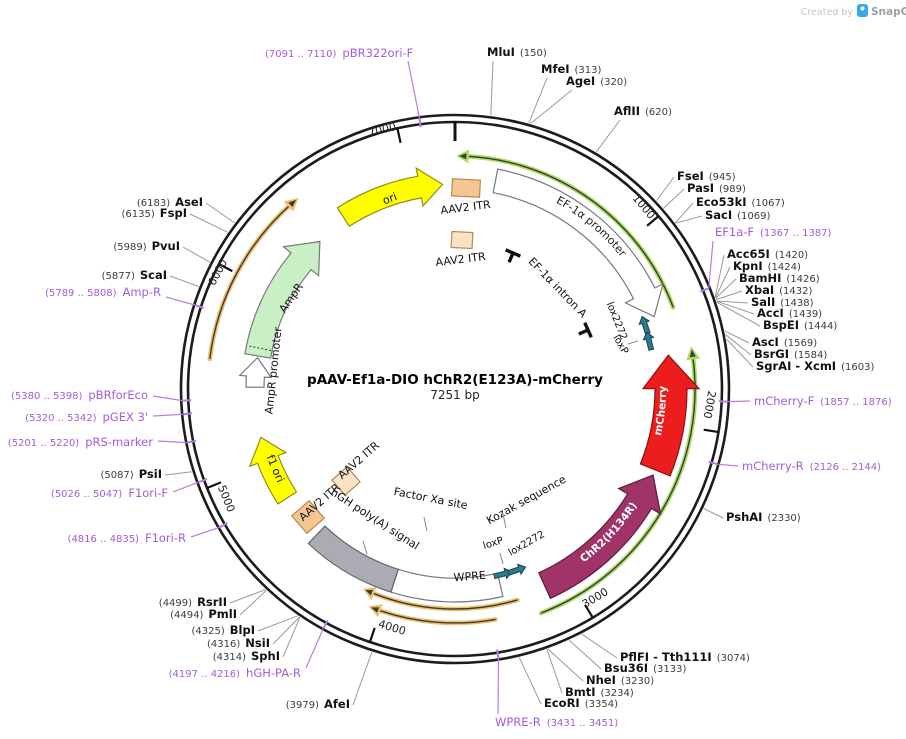 The height and width of the screenshot is (739, 906). What do you see at coordinates (600, 537) in the screenshot?
I see `feature-arrow-chr2` at bounding box center [600, 537].